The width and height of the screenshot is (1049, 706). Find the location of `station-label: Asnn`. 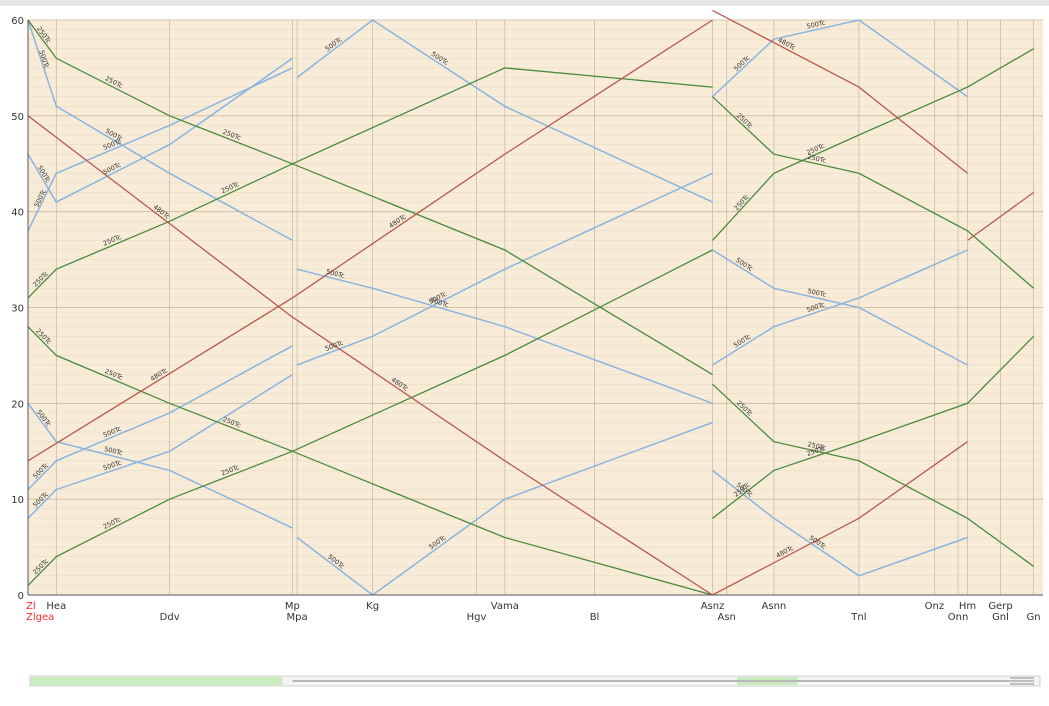

station-label: Asnn is located at coordinates (774, 606).